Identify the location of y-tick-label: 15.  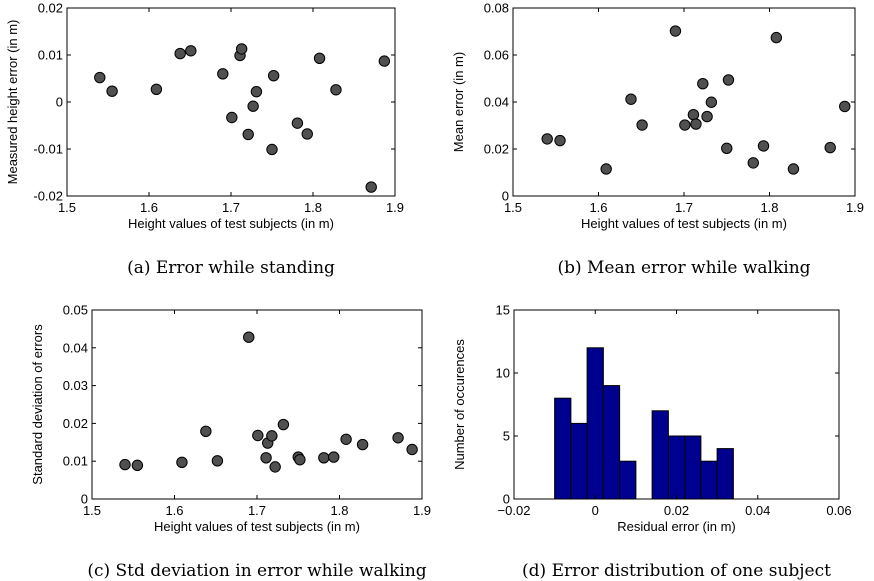
(503, 310).